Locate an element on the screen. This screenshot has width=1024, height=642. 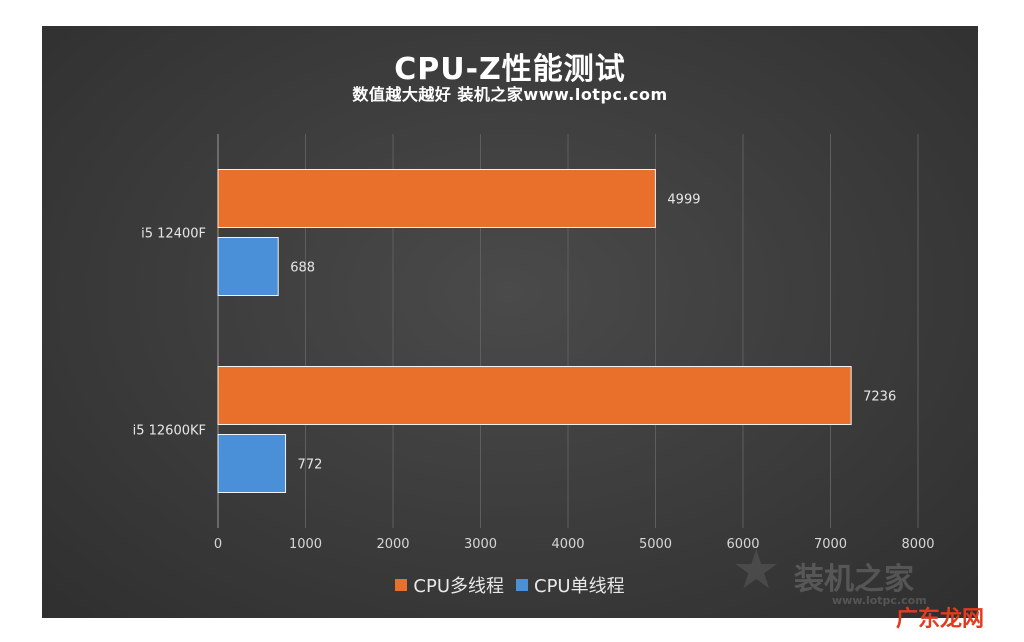
x-tick-label: 7000 is located at coordinates (830, 544).